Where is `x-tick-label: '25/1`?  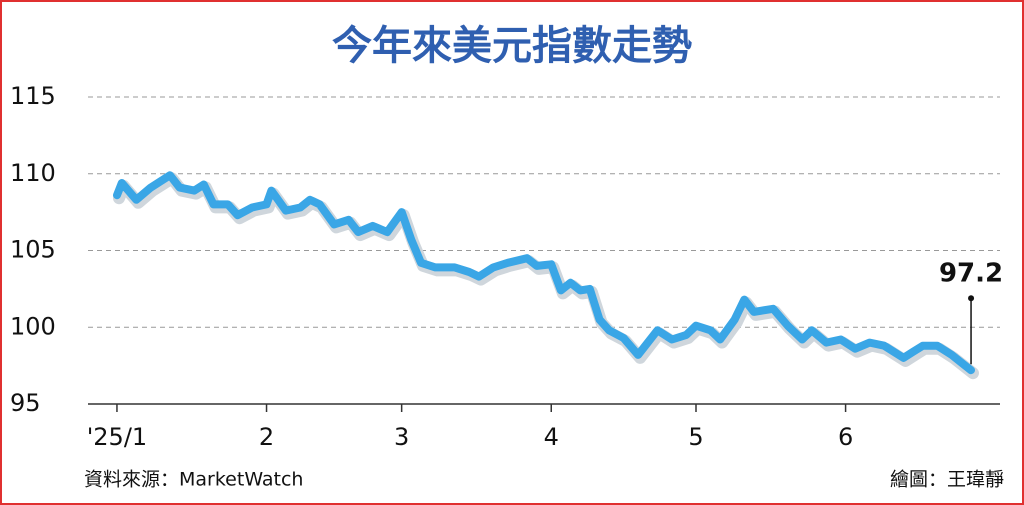 x-tick-label: '25/1 is located at coordinates (117, 437).